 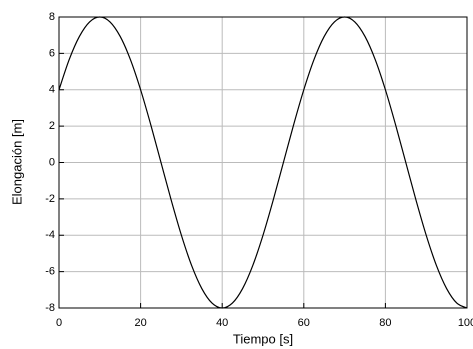 I want to click on y-tick-label: 4, so click(x=52, y=90).